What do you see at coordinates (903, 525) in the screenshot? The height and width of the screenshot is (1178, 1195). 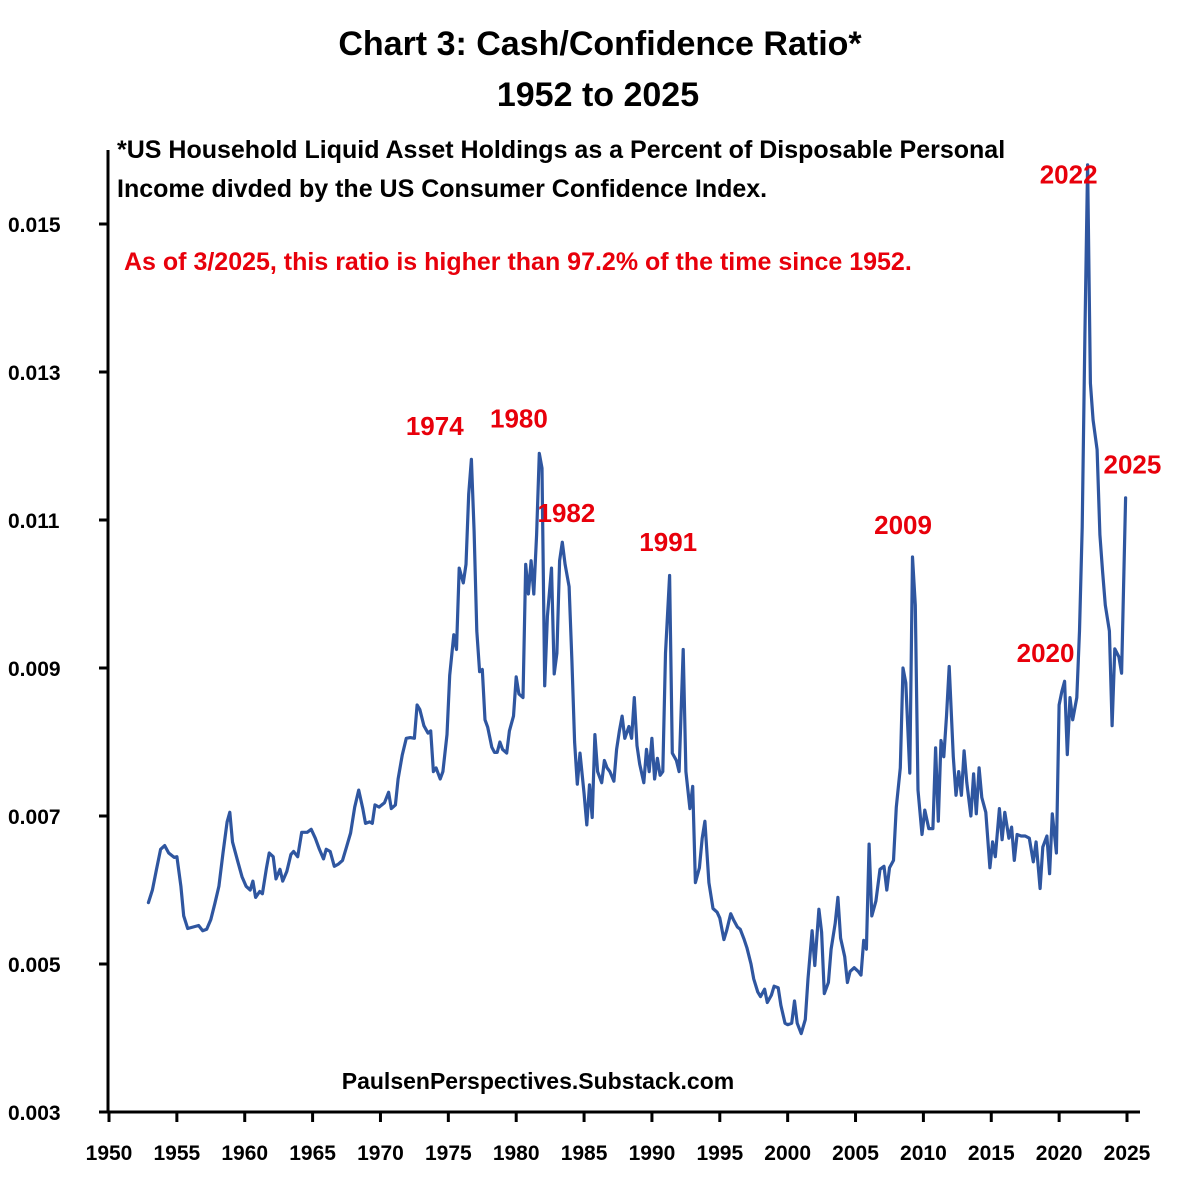 I see `annotation-label: 2009` at bounding box center [903, 525].